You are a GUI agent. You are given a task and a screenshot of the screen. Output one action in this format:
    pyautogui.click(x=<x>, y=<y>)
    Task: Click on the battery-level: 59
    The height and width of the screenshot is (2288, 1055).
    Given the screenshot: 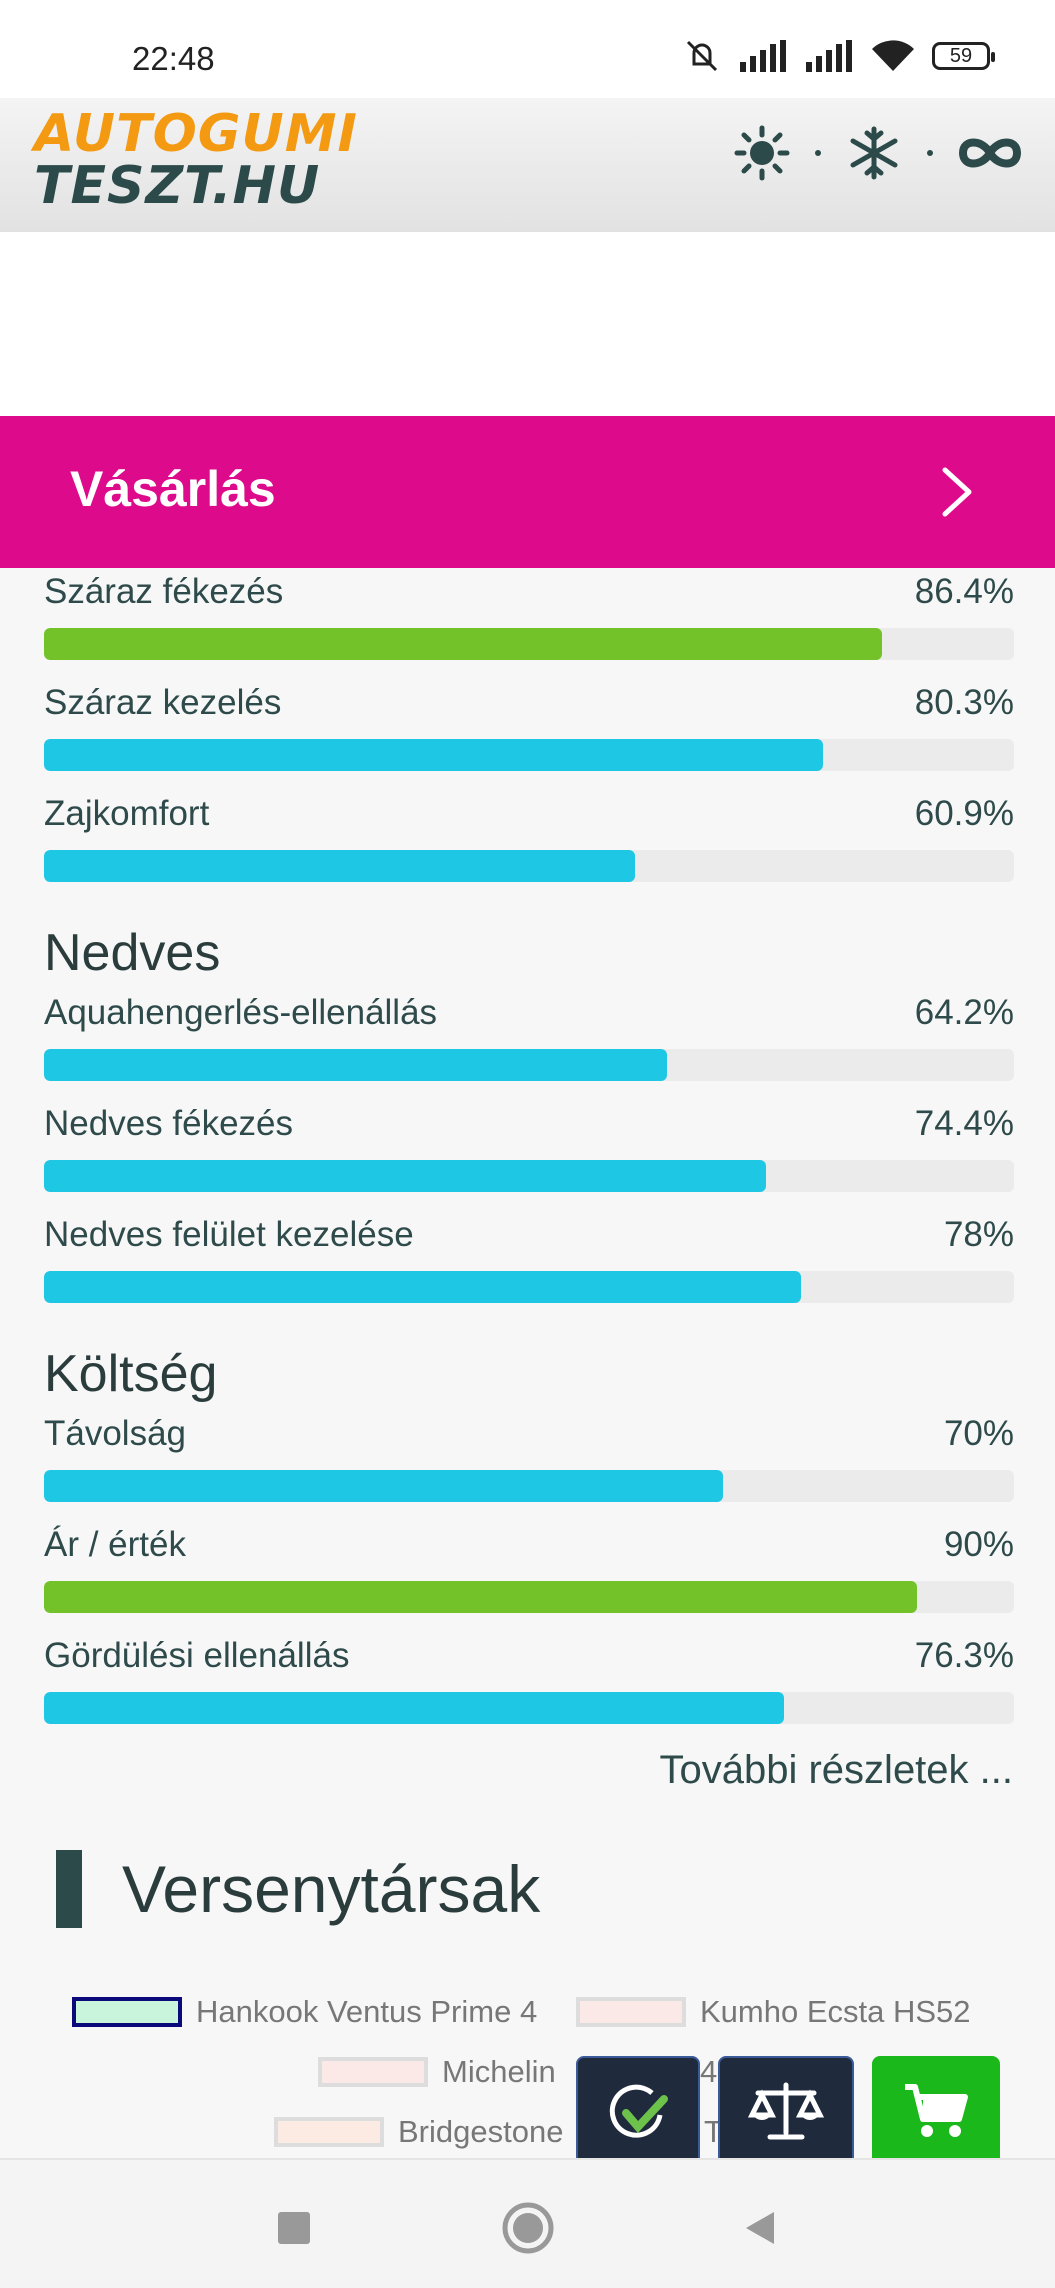 What is the action you would take?
    pyautogui.click(x=961, y=55)
    